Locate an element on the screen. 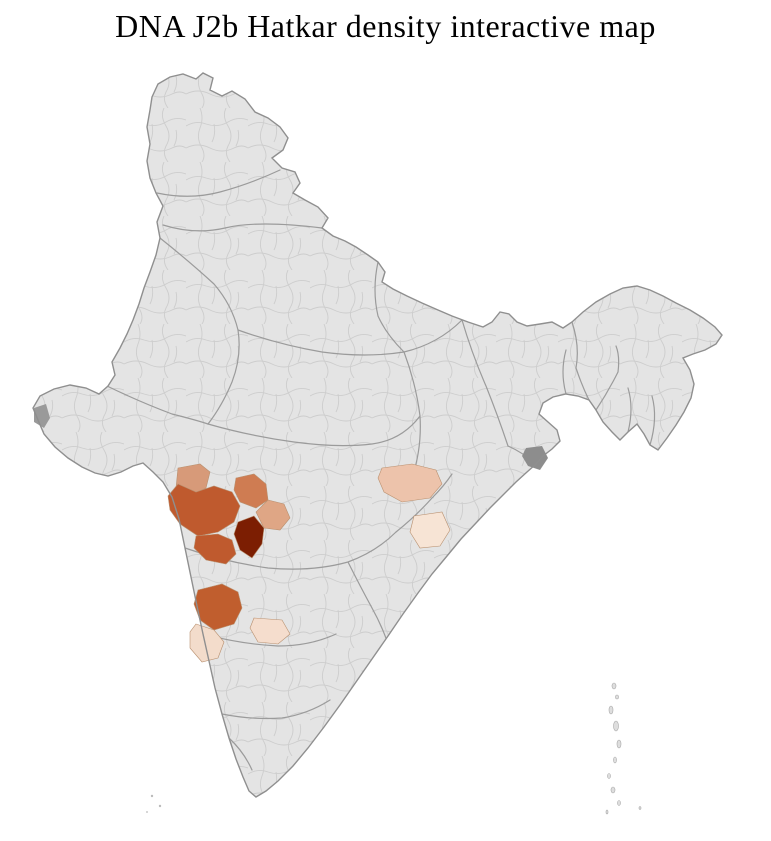  lakshadweep-islands is located at coordinates (154, 803).